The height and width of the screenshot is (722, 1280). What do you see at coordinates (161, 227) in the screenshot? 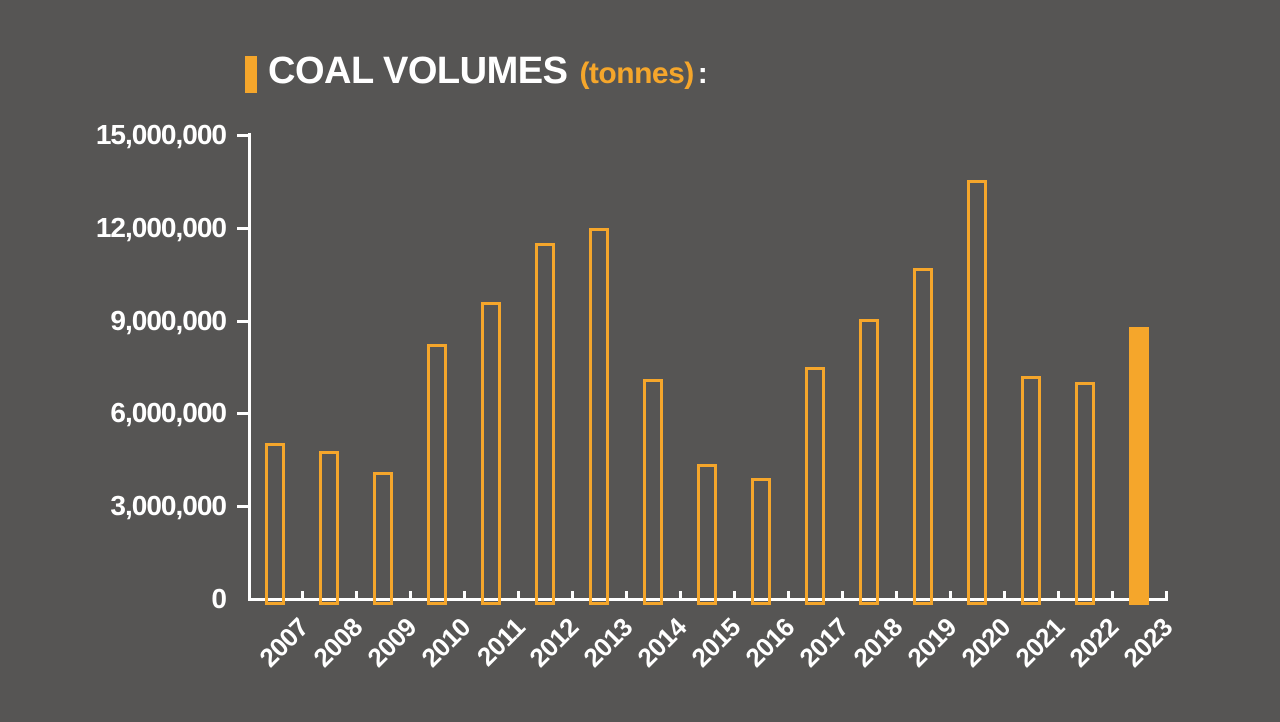
I see `y-axis-label-12000000: 12,000,000` at bounding box center [161, 227].